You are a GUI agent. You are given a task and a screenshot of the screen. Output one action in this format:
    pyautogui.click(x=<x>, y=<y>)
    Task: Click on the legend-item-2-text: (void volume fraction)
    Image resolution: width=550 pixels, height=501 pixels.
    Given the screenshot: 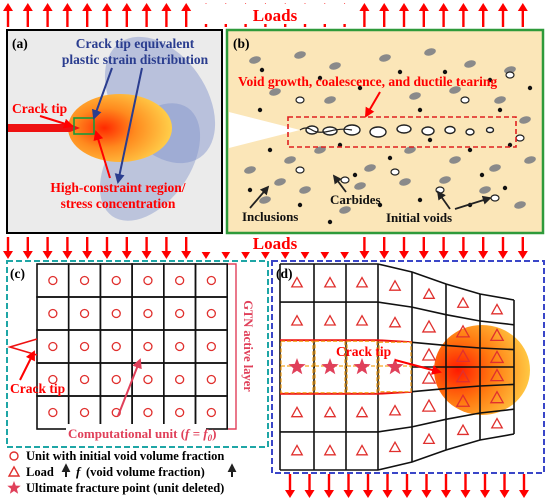 What is the action you would take?
    pyautogui.click(x=145, y=472)
    